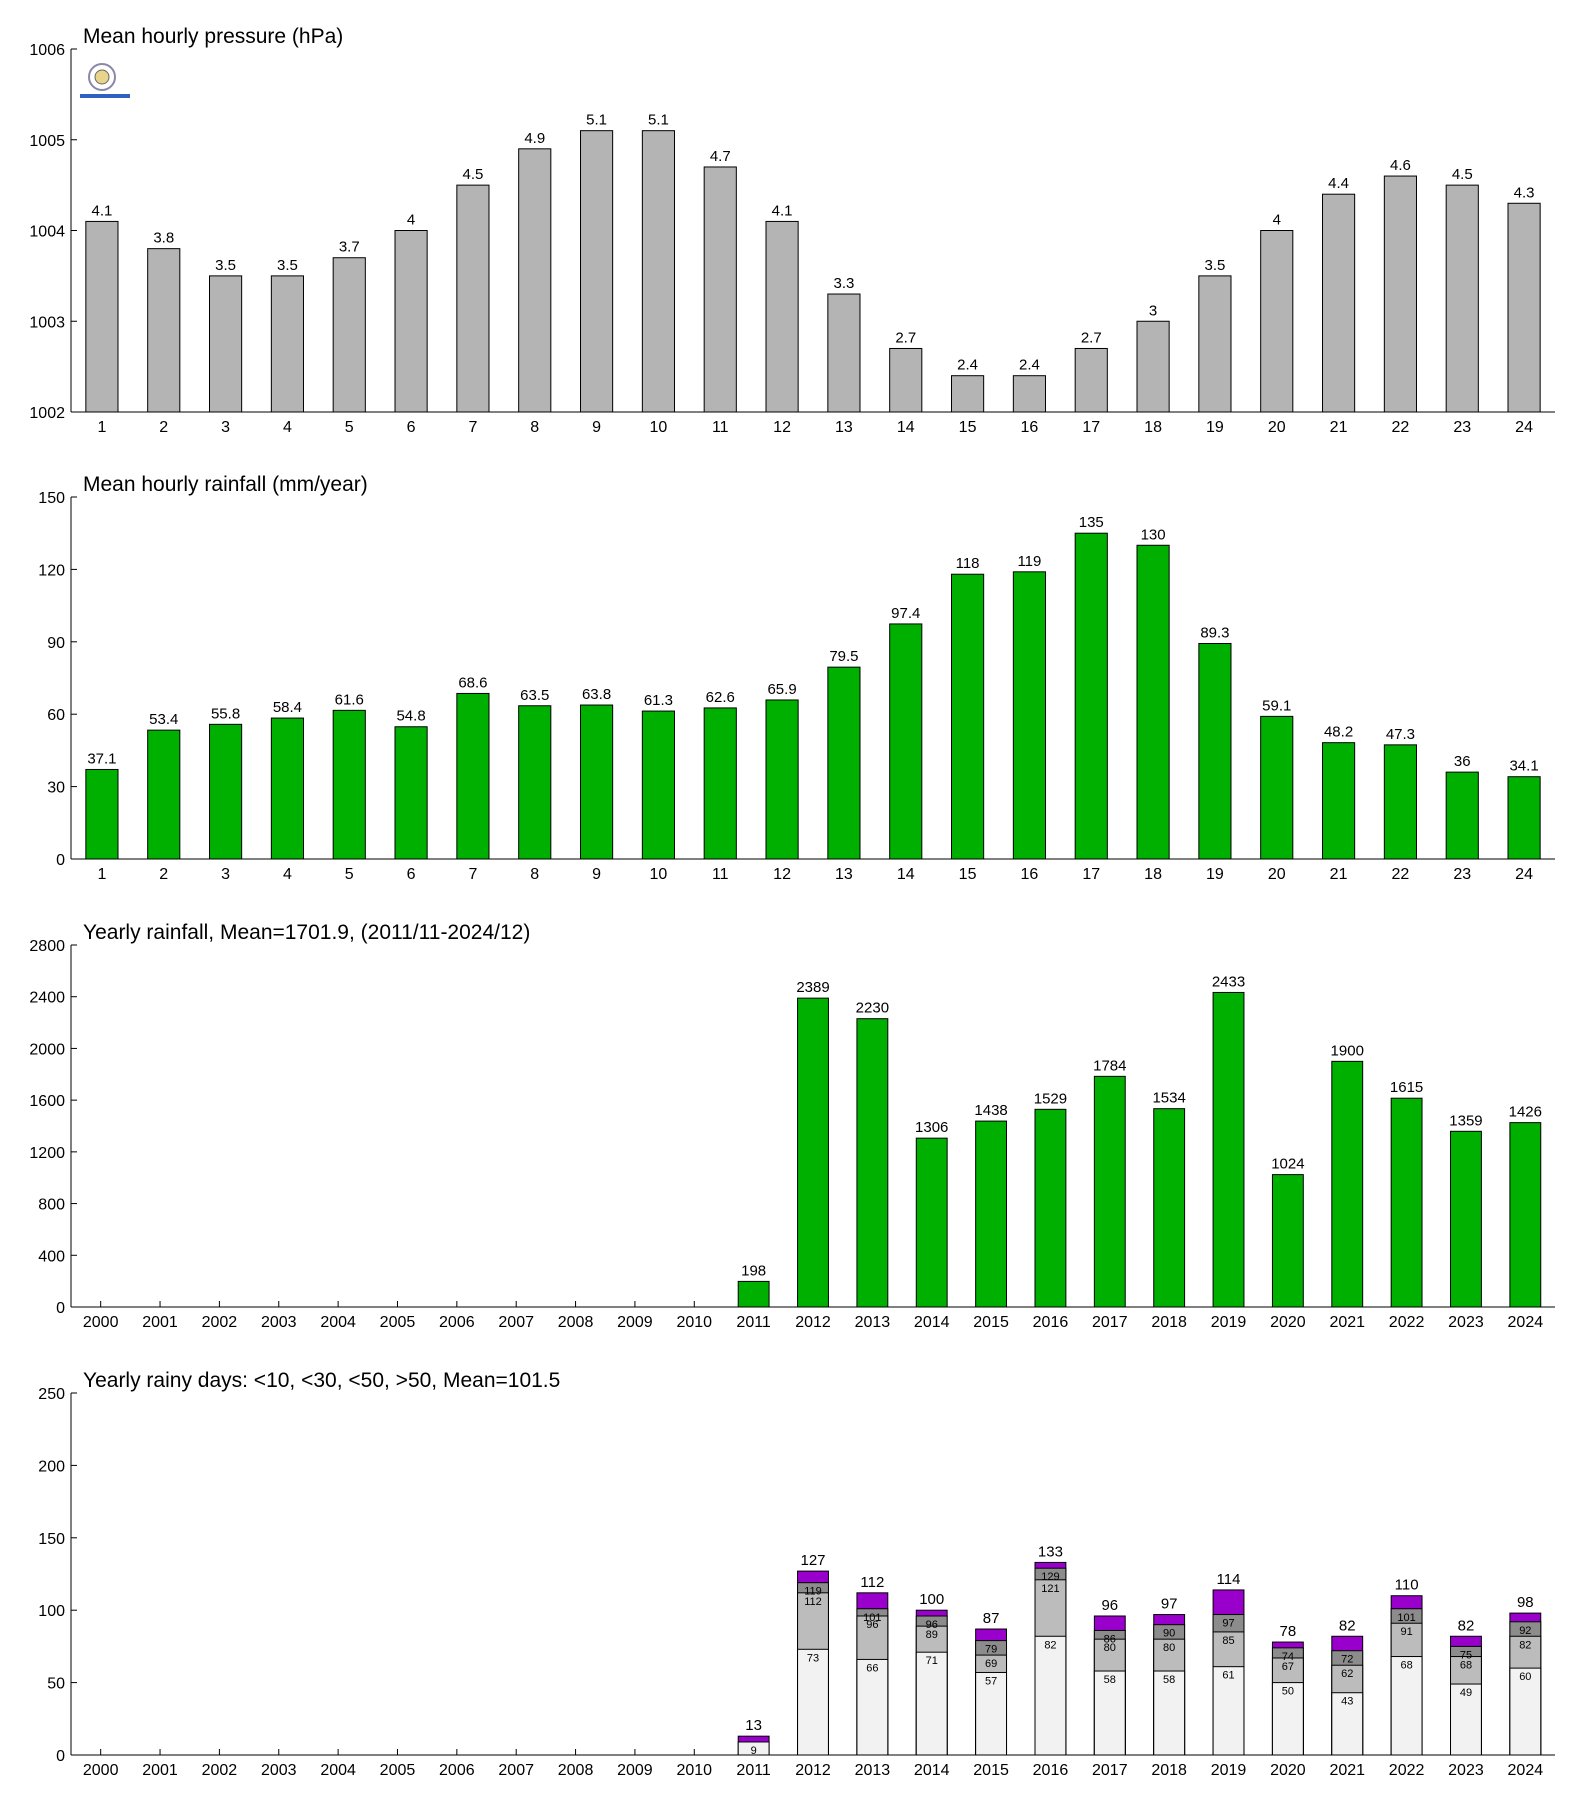 This screenshot has height=1800, width=1580. I want to click on x-tick-label: 6, so click(411, 427).